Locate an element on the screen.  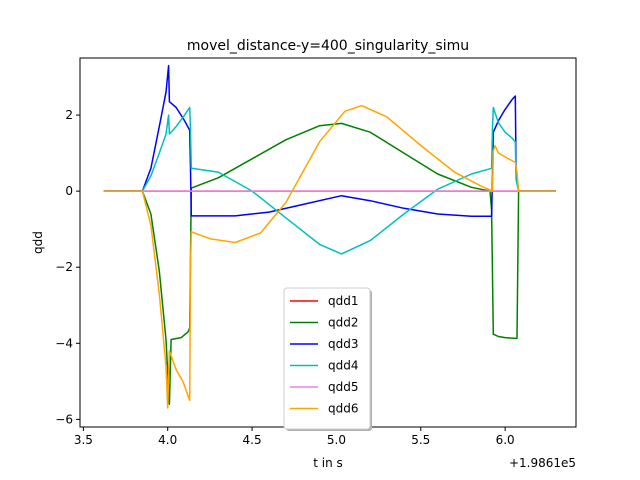
y-tick-label: −2 is located at coordinates (64, 267).